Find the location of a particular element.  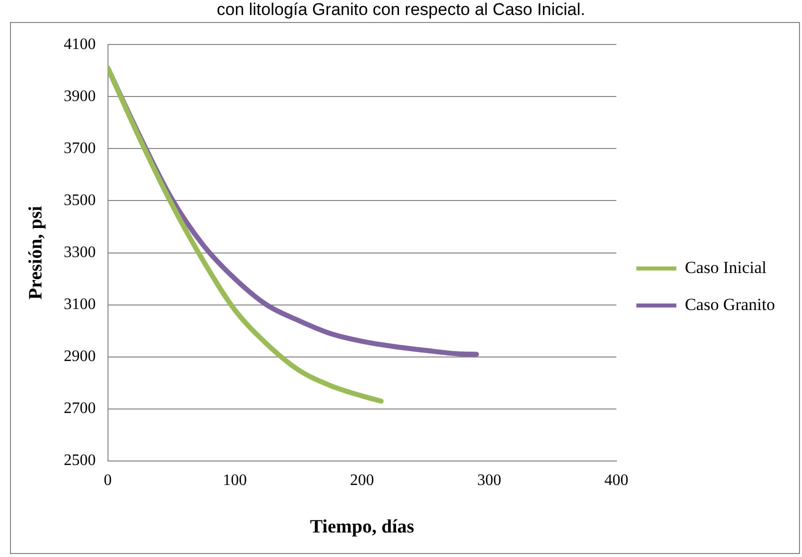

chart-title: con litología Granito con respecto al Caso Inicial. is located at coordinates (401, 10).